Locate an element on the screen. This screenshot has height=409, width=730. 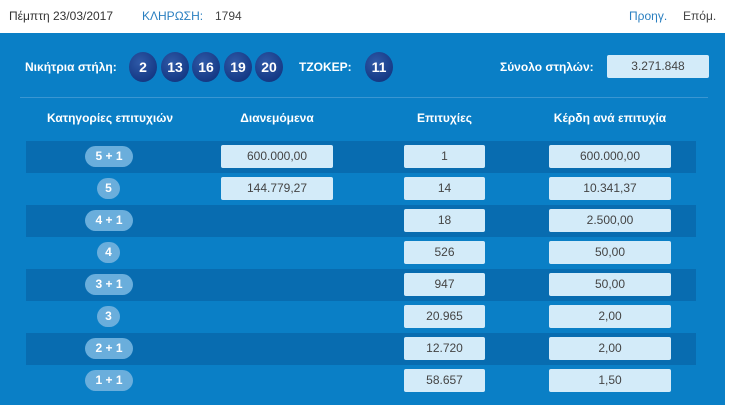
category-badge: 1 + 1 is located at coordinates (109, 380).